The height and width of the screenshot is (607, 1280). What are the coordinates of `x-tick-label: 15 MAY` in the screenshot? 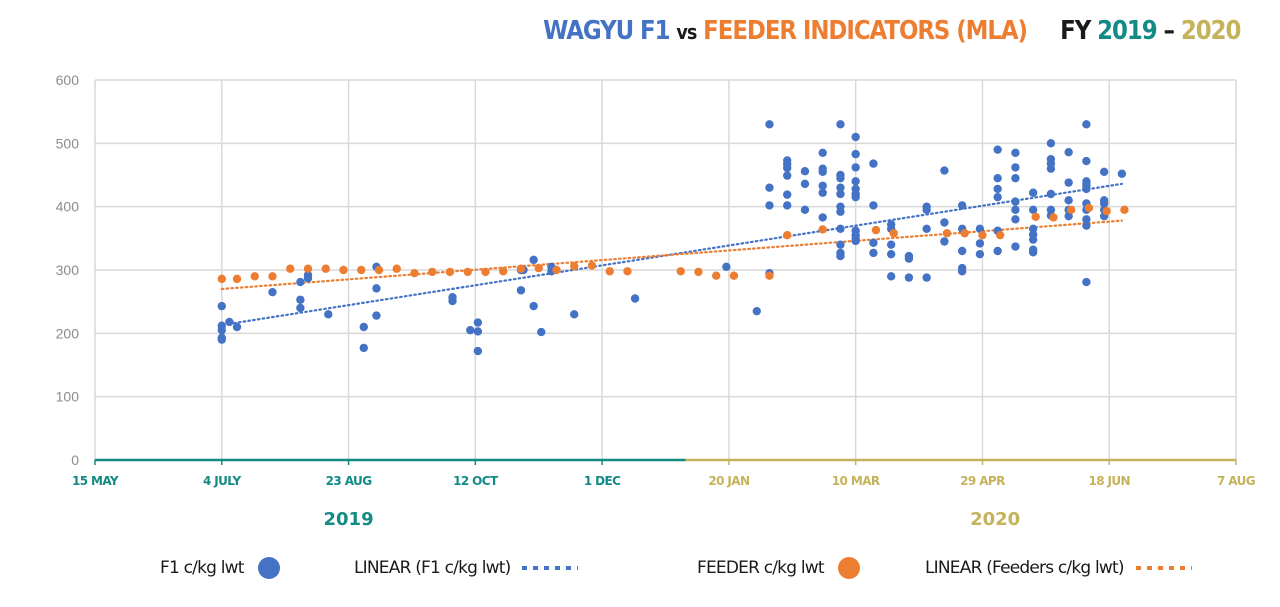 It's located at (95, 481).